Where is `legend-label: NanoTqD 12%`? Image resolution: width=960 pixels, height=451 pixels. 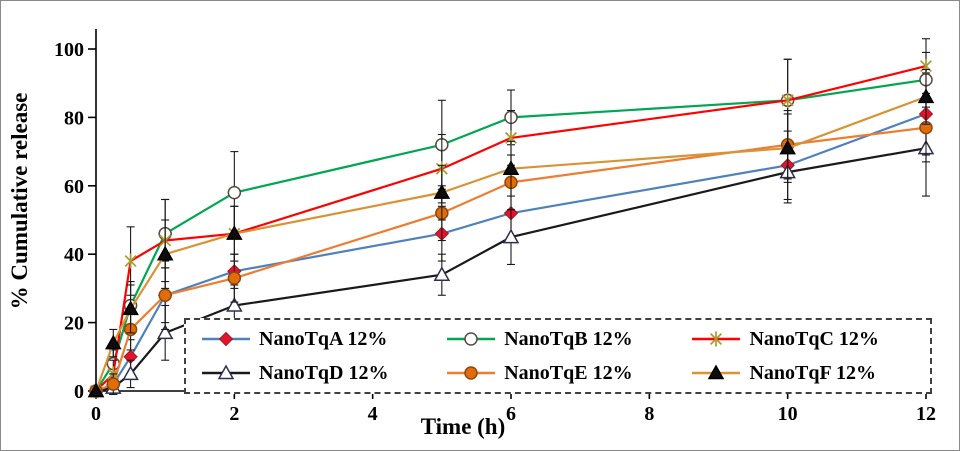 legend-label: NanoTqD 12% is located at coordinates (324, 372).